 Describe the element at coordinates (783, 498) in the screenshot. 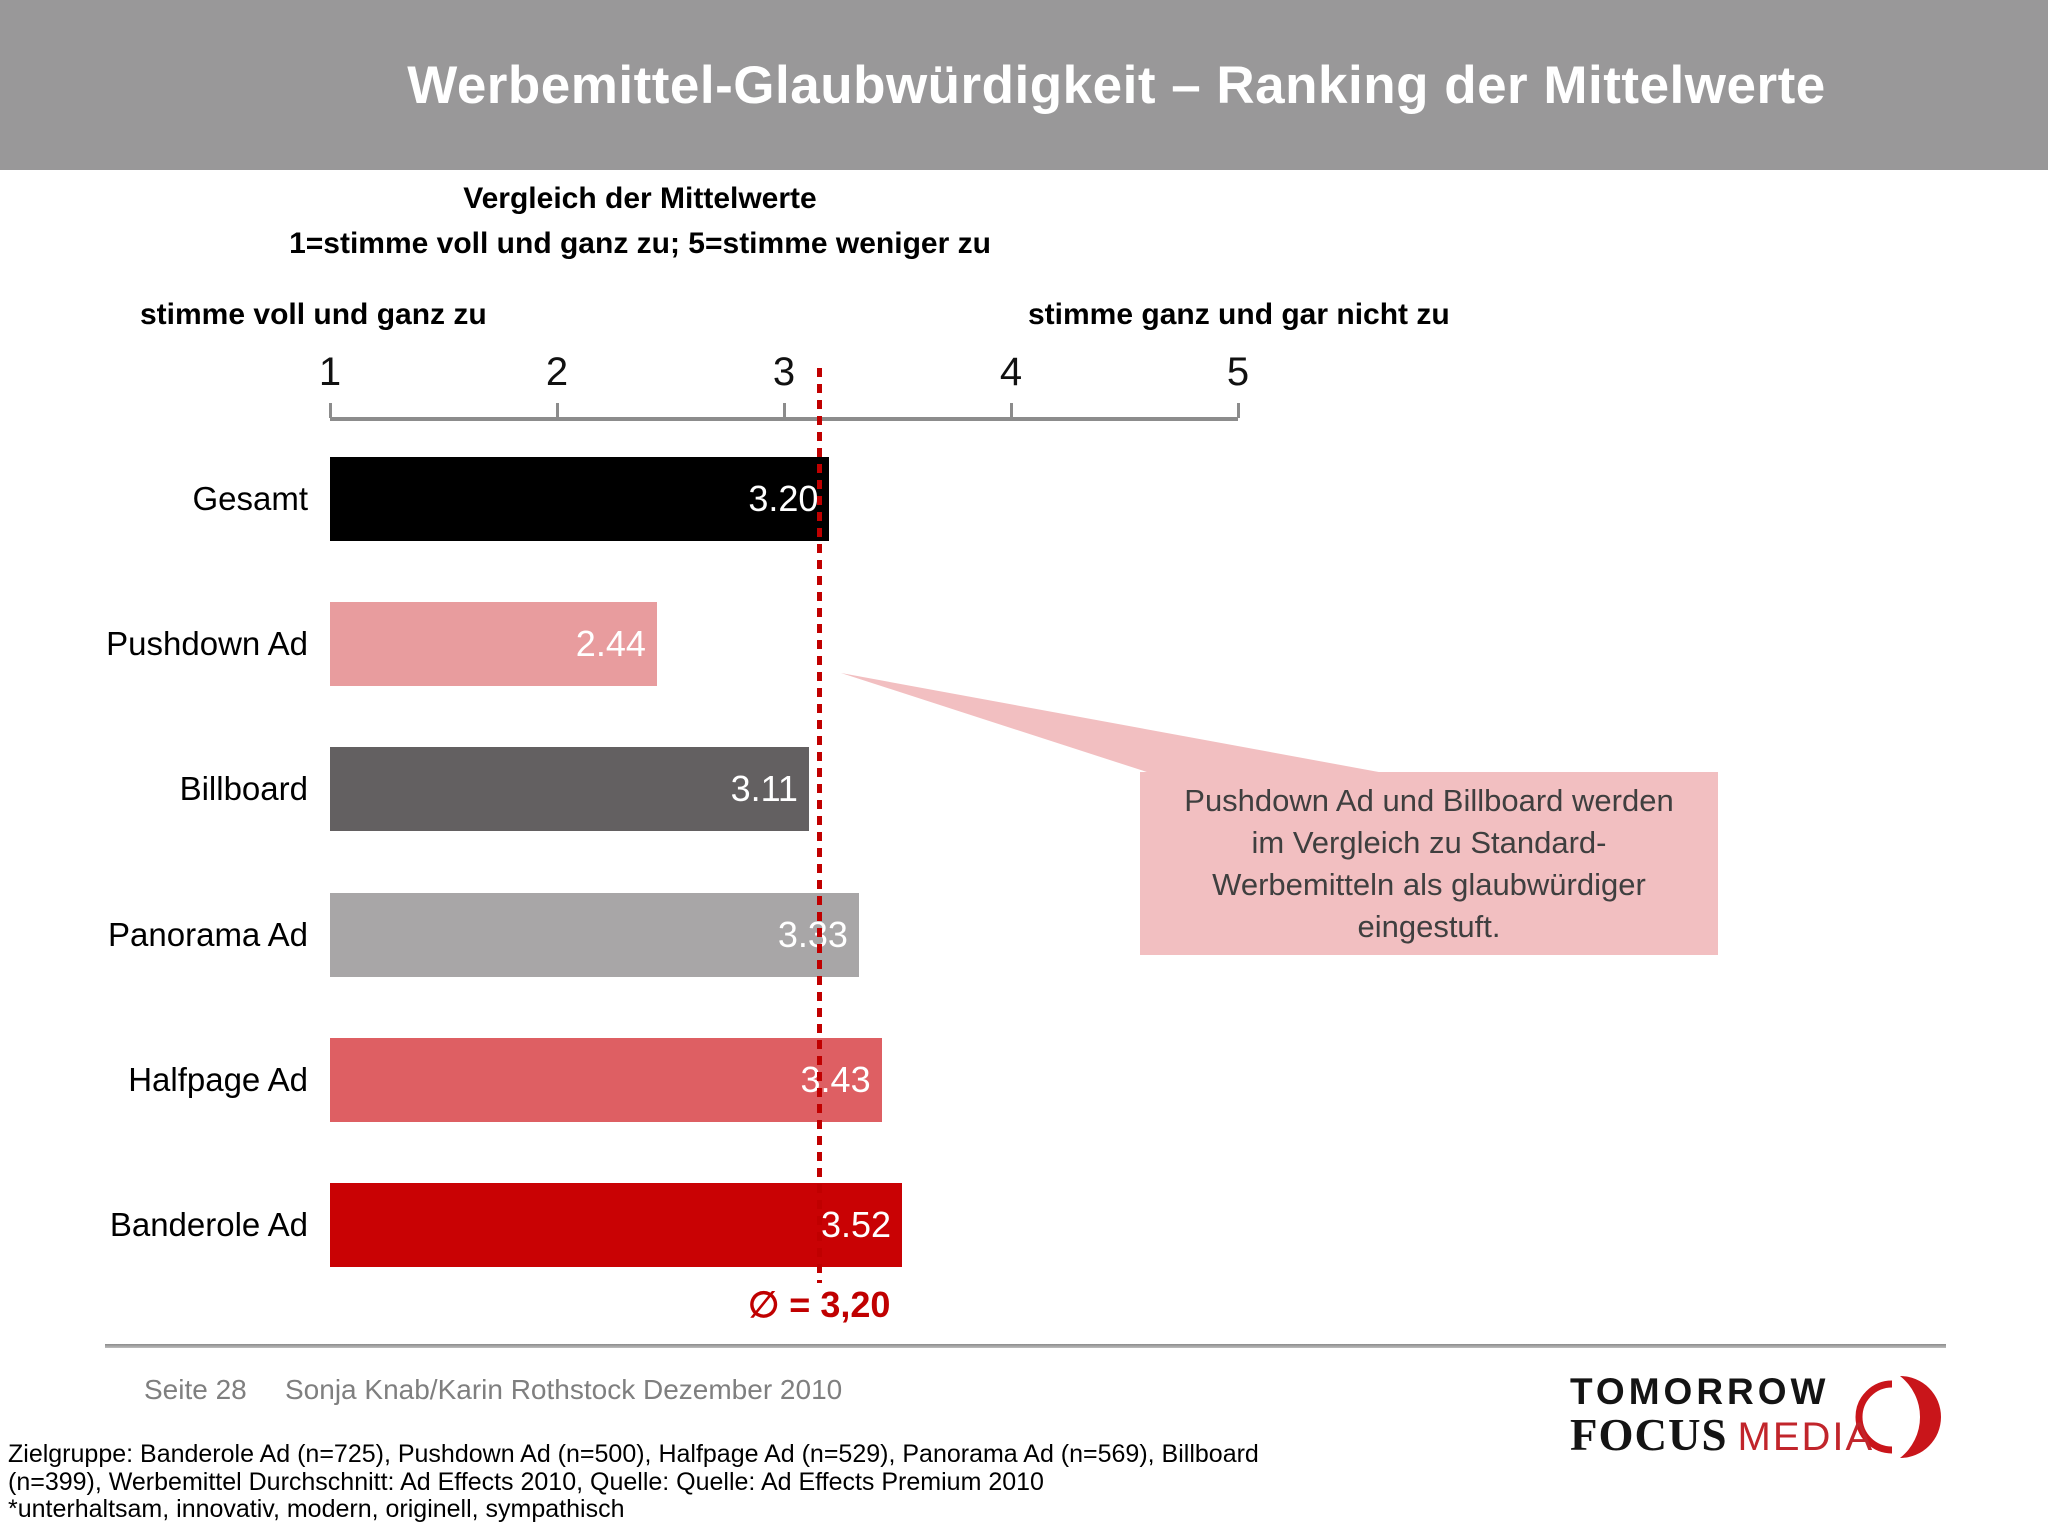

I see `bar-value-label: 3.20` at that location.